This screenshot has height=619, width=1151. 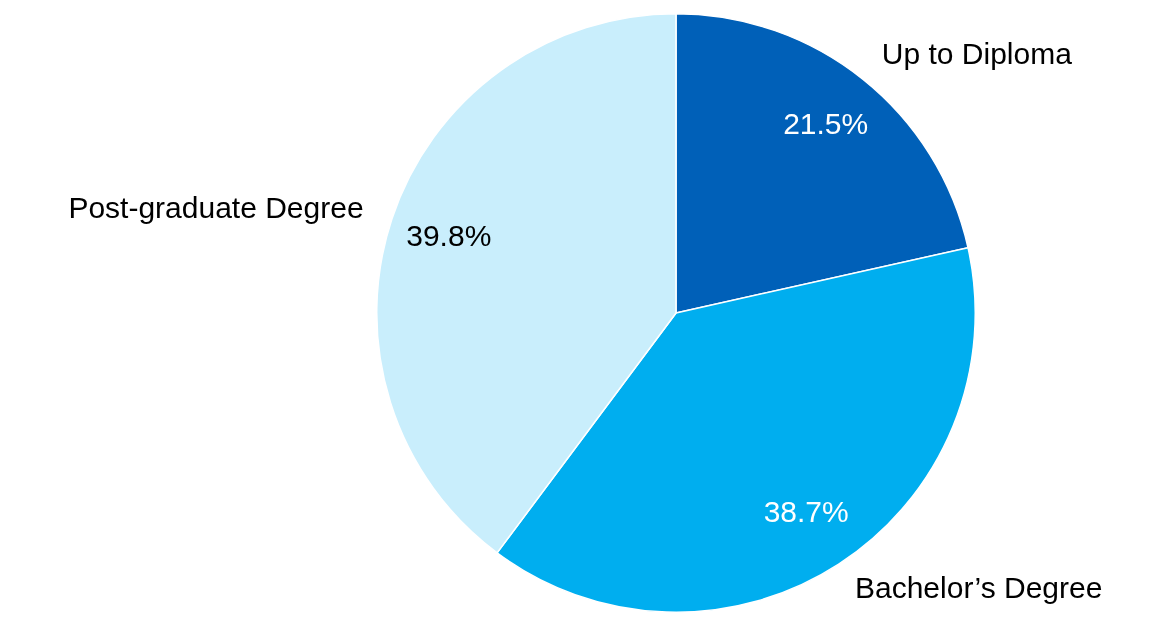 What do you see at coordinates (977, 54) in the screenshot?
I see `slice-label: Up to Diploma` at bounding box center [977, 54].